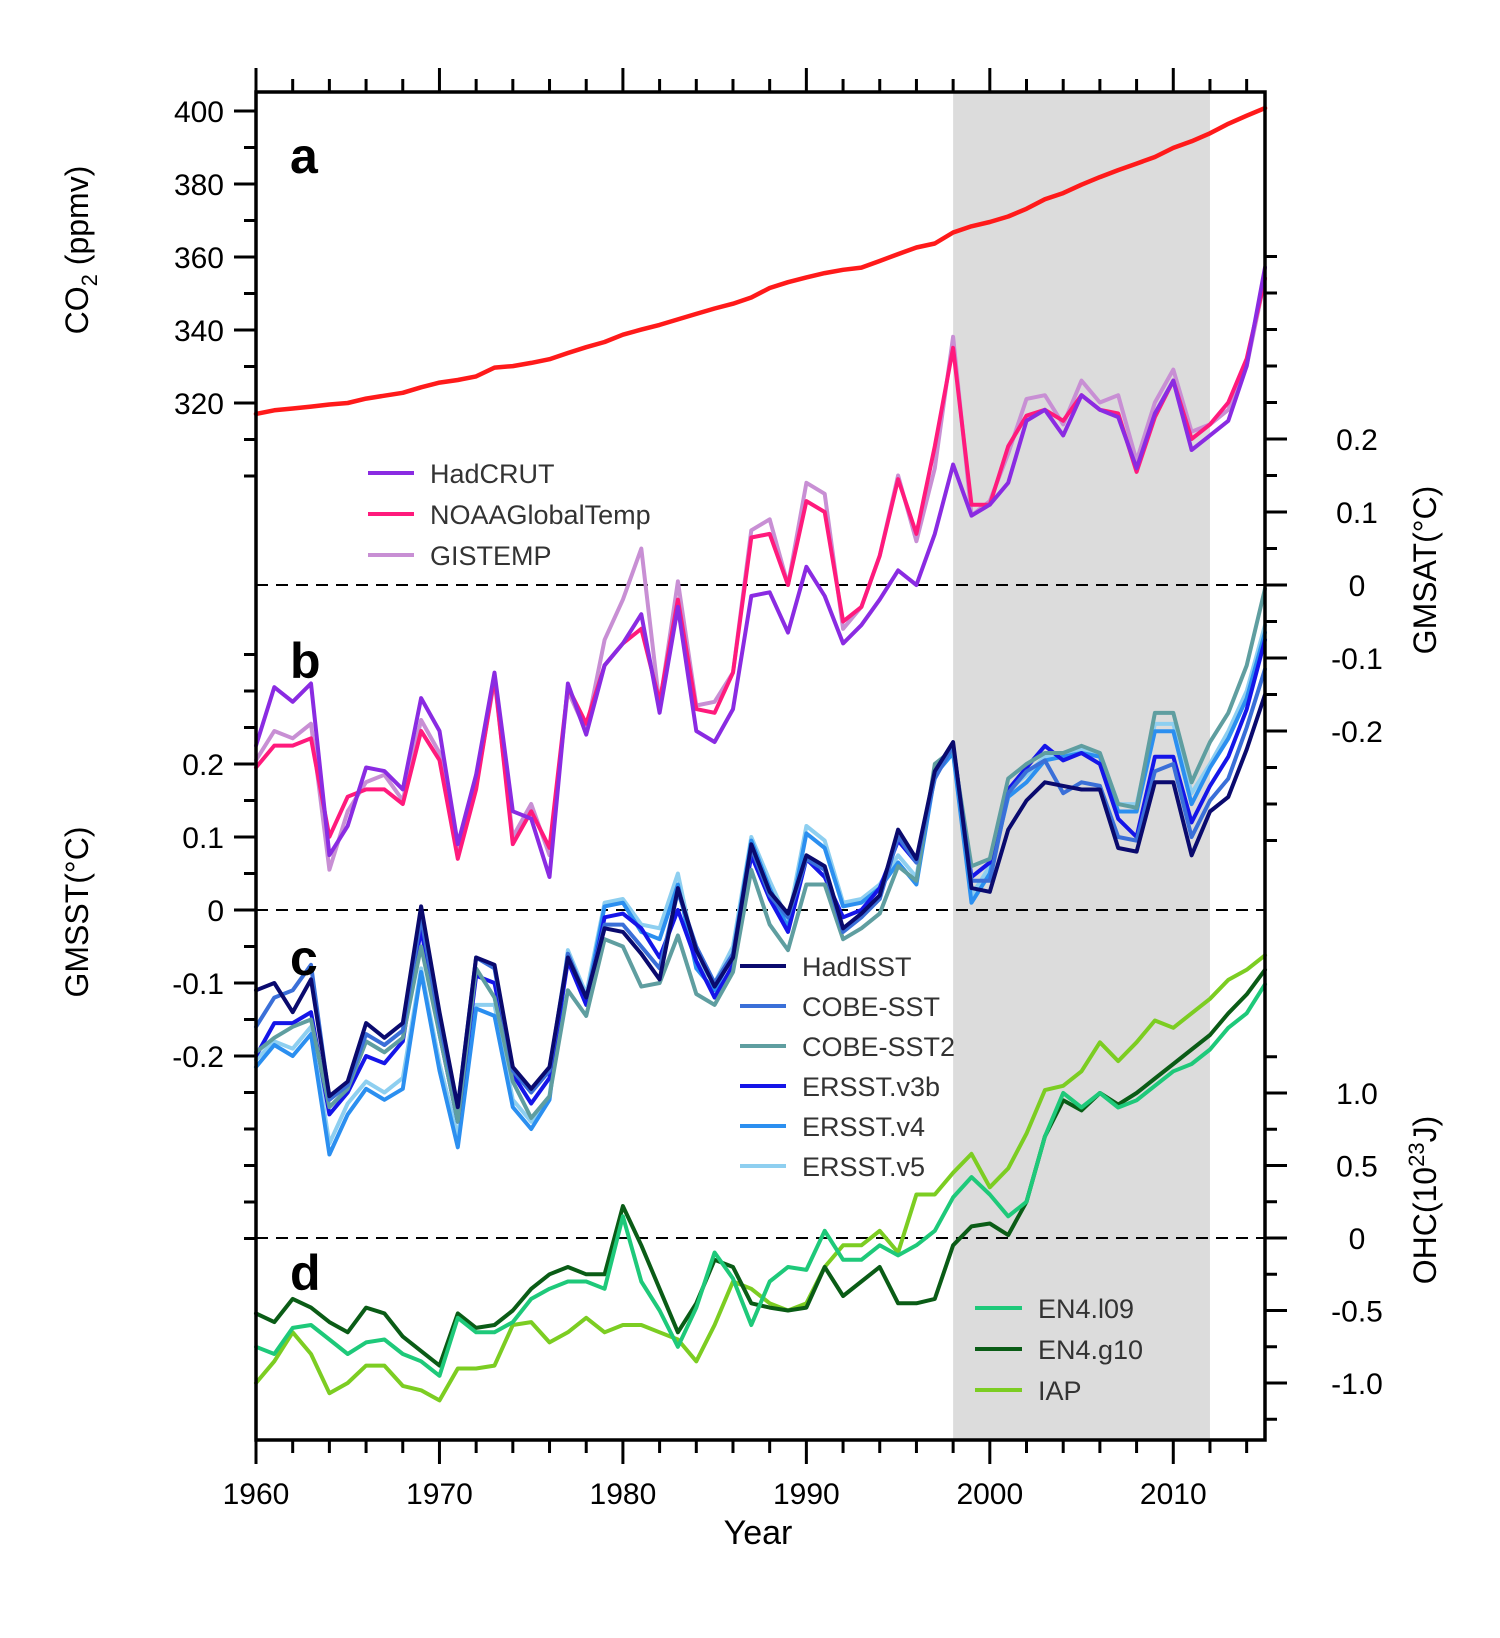 The width and height of the screenshot is (1500, 1638). What do you see at coordinates (203, 838) in the screenshot?
I see `y-tick-label-c: 0.1` at bounding box center [203, 838].